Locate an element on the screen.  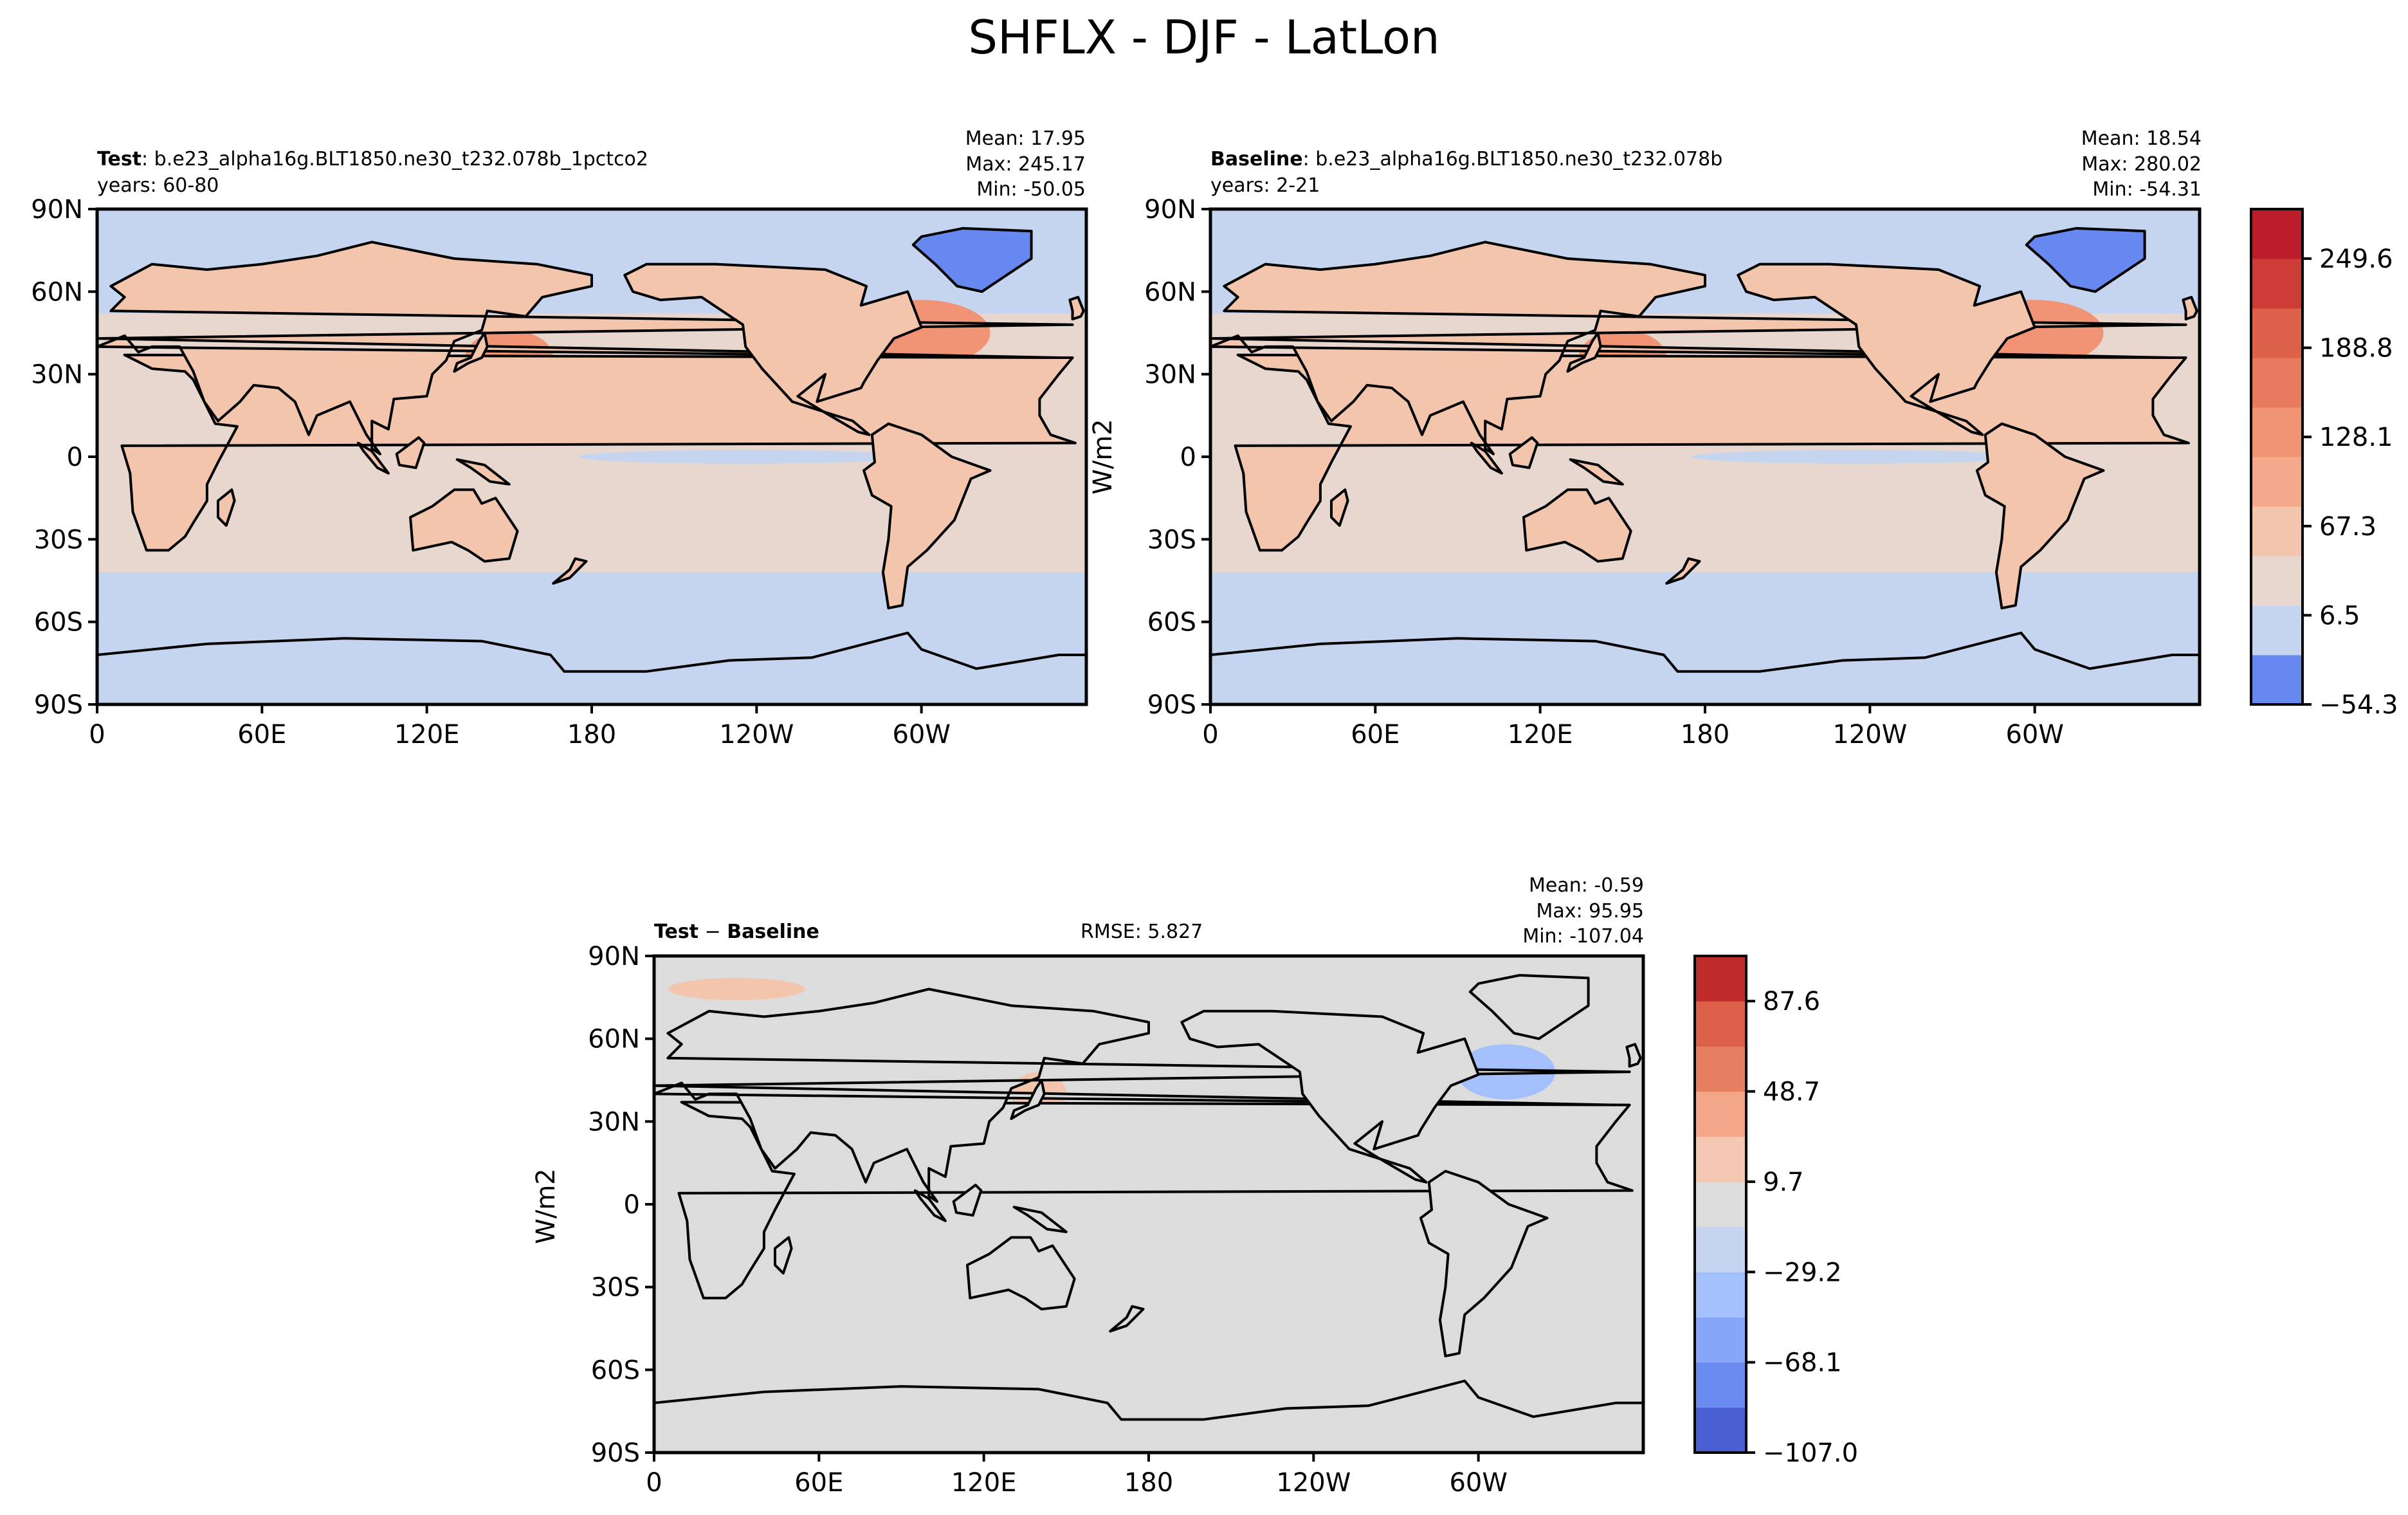
diff-map-lon-label: 0 is located at coordinates (654, 1483).